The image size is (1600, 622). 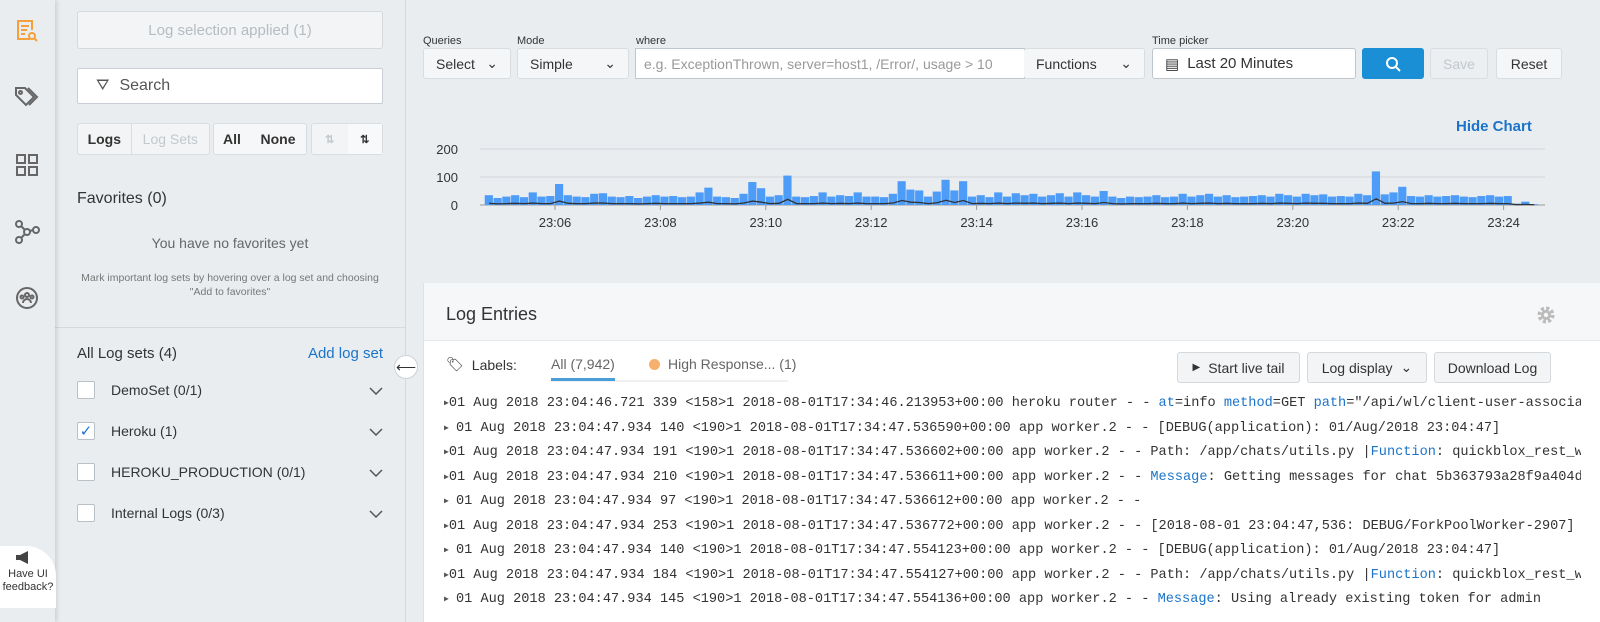 What do you see at coordinates (1459, 63) in the screenshot?
I see `save-button: Save` at bounding box center [1459, 63].